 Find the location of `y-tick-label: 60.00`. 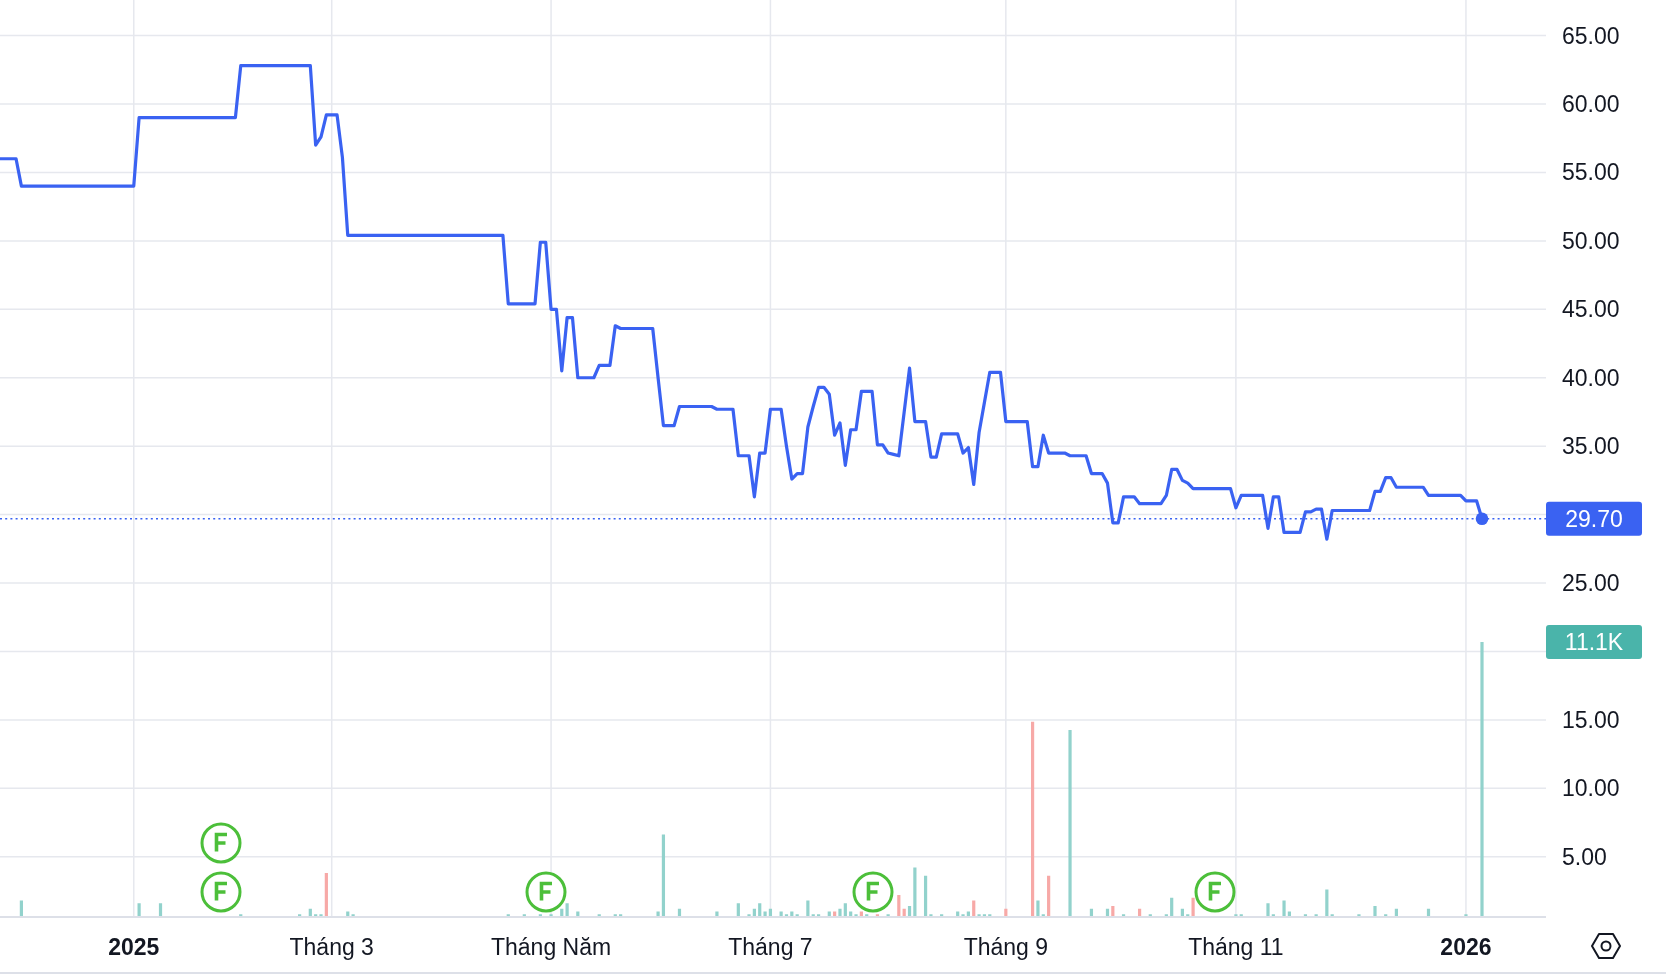

y-tick-label: 60.00 is located at coordinates (1591, 104).